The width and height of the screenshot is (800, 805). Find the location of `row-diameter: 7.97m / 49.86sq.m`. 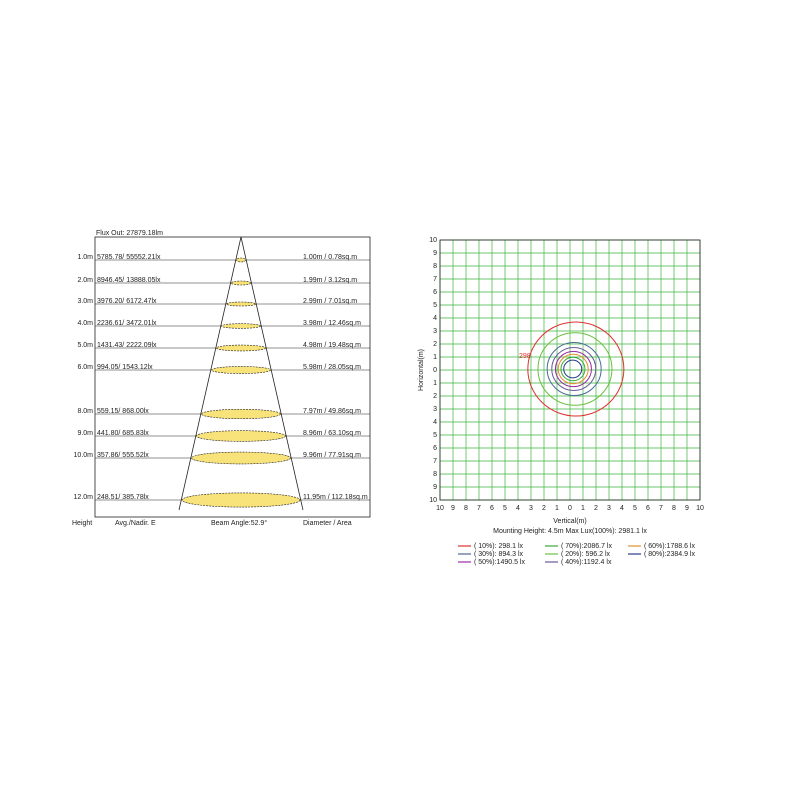

row-diameter: 7.97m / 49.86sq.m is located at coordinates (332, 411).